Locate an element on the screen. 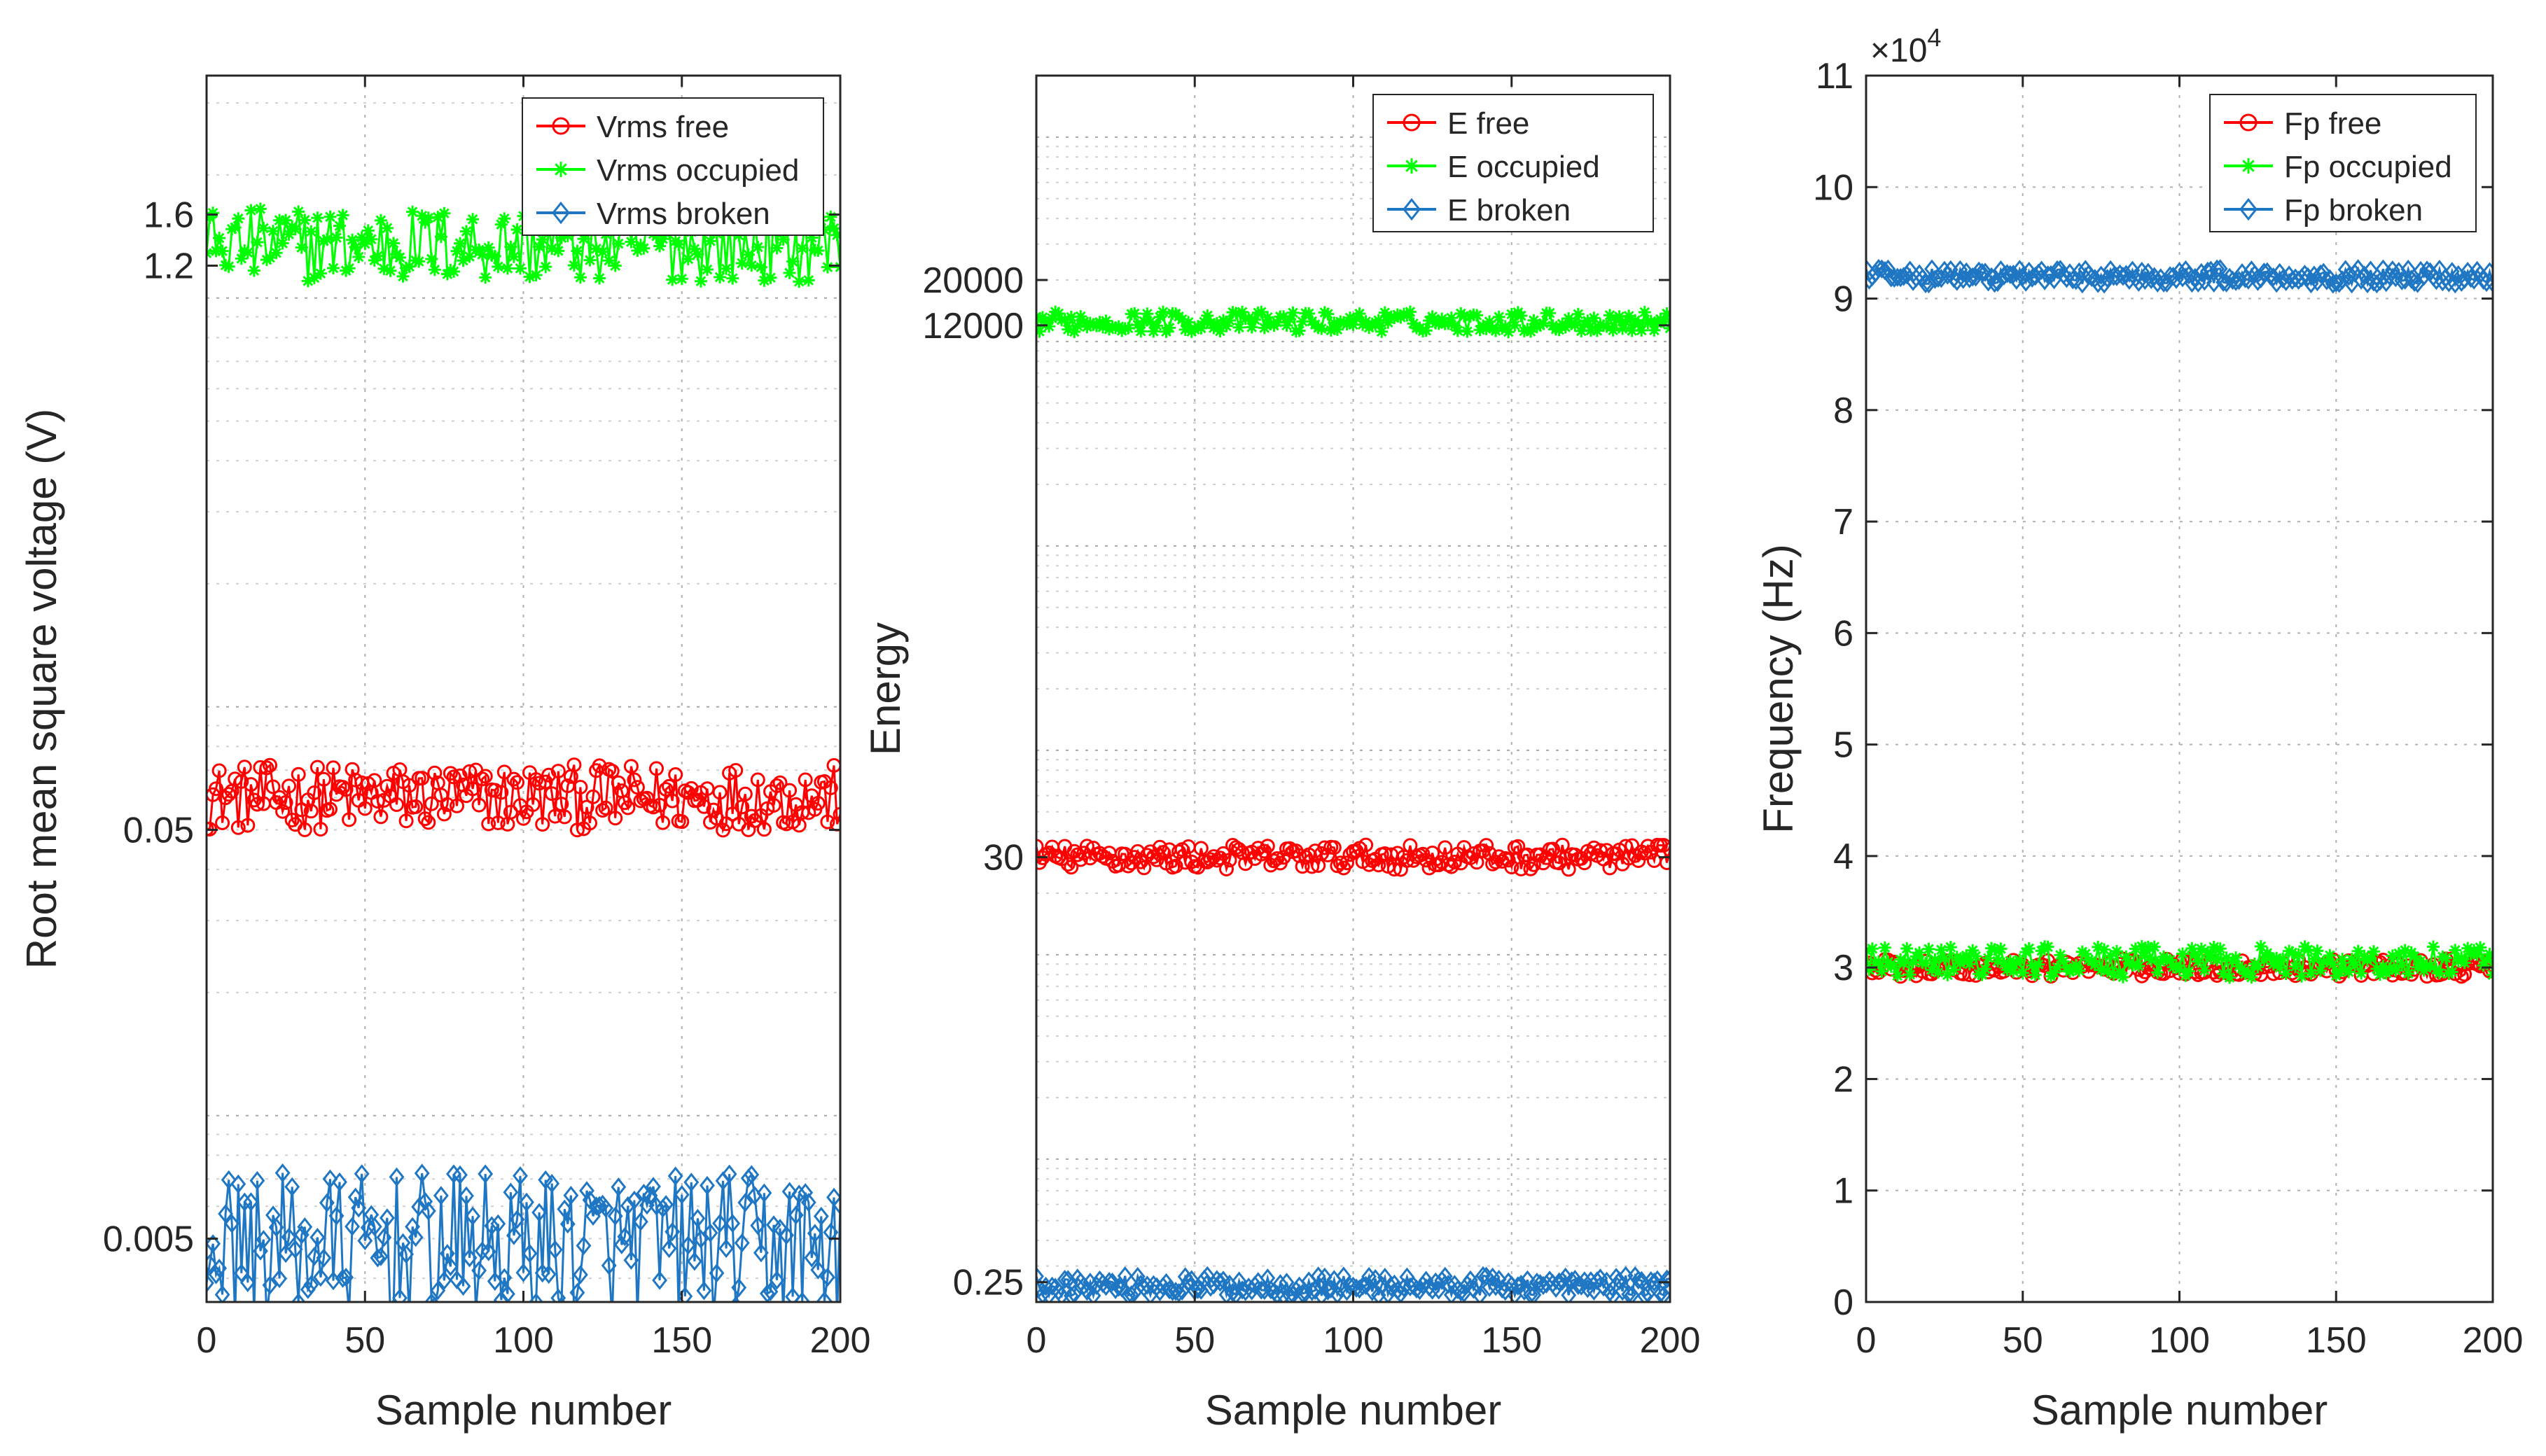  y-tick-label: 6 is located at coordinates (1843, 633).